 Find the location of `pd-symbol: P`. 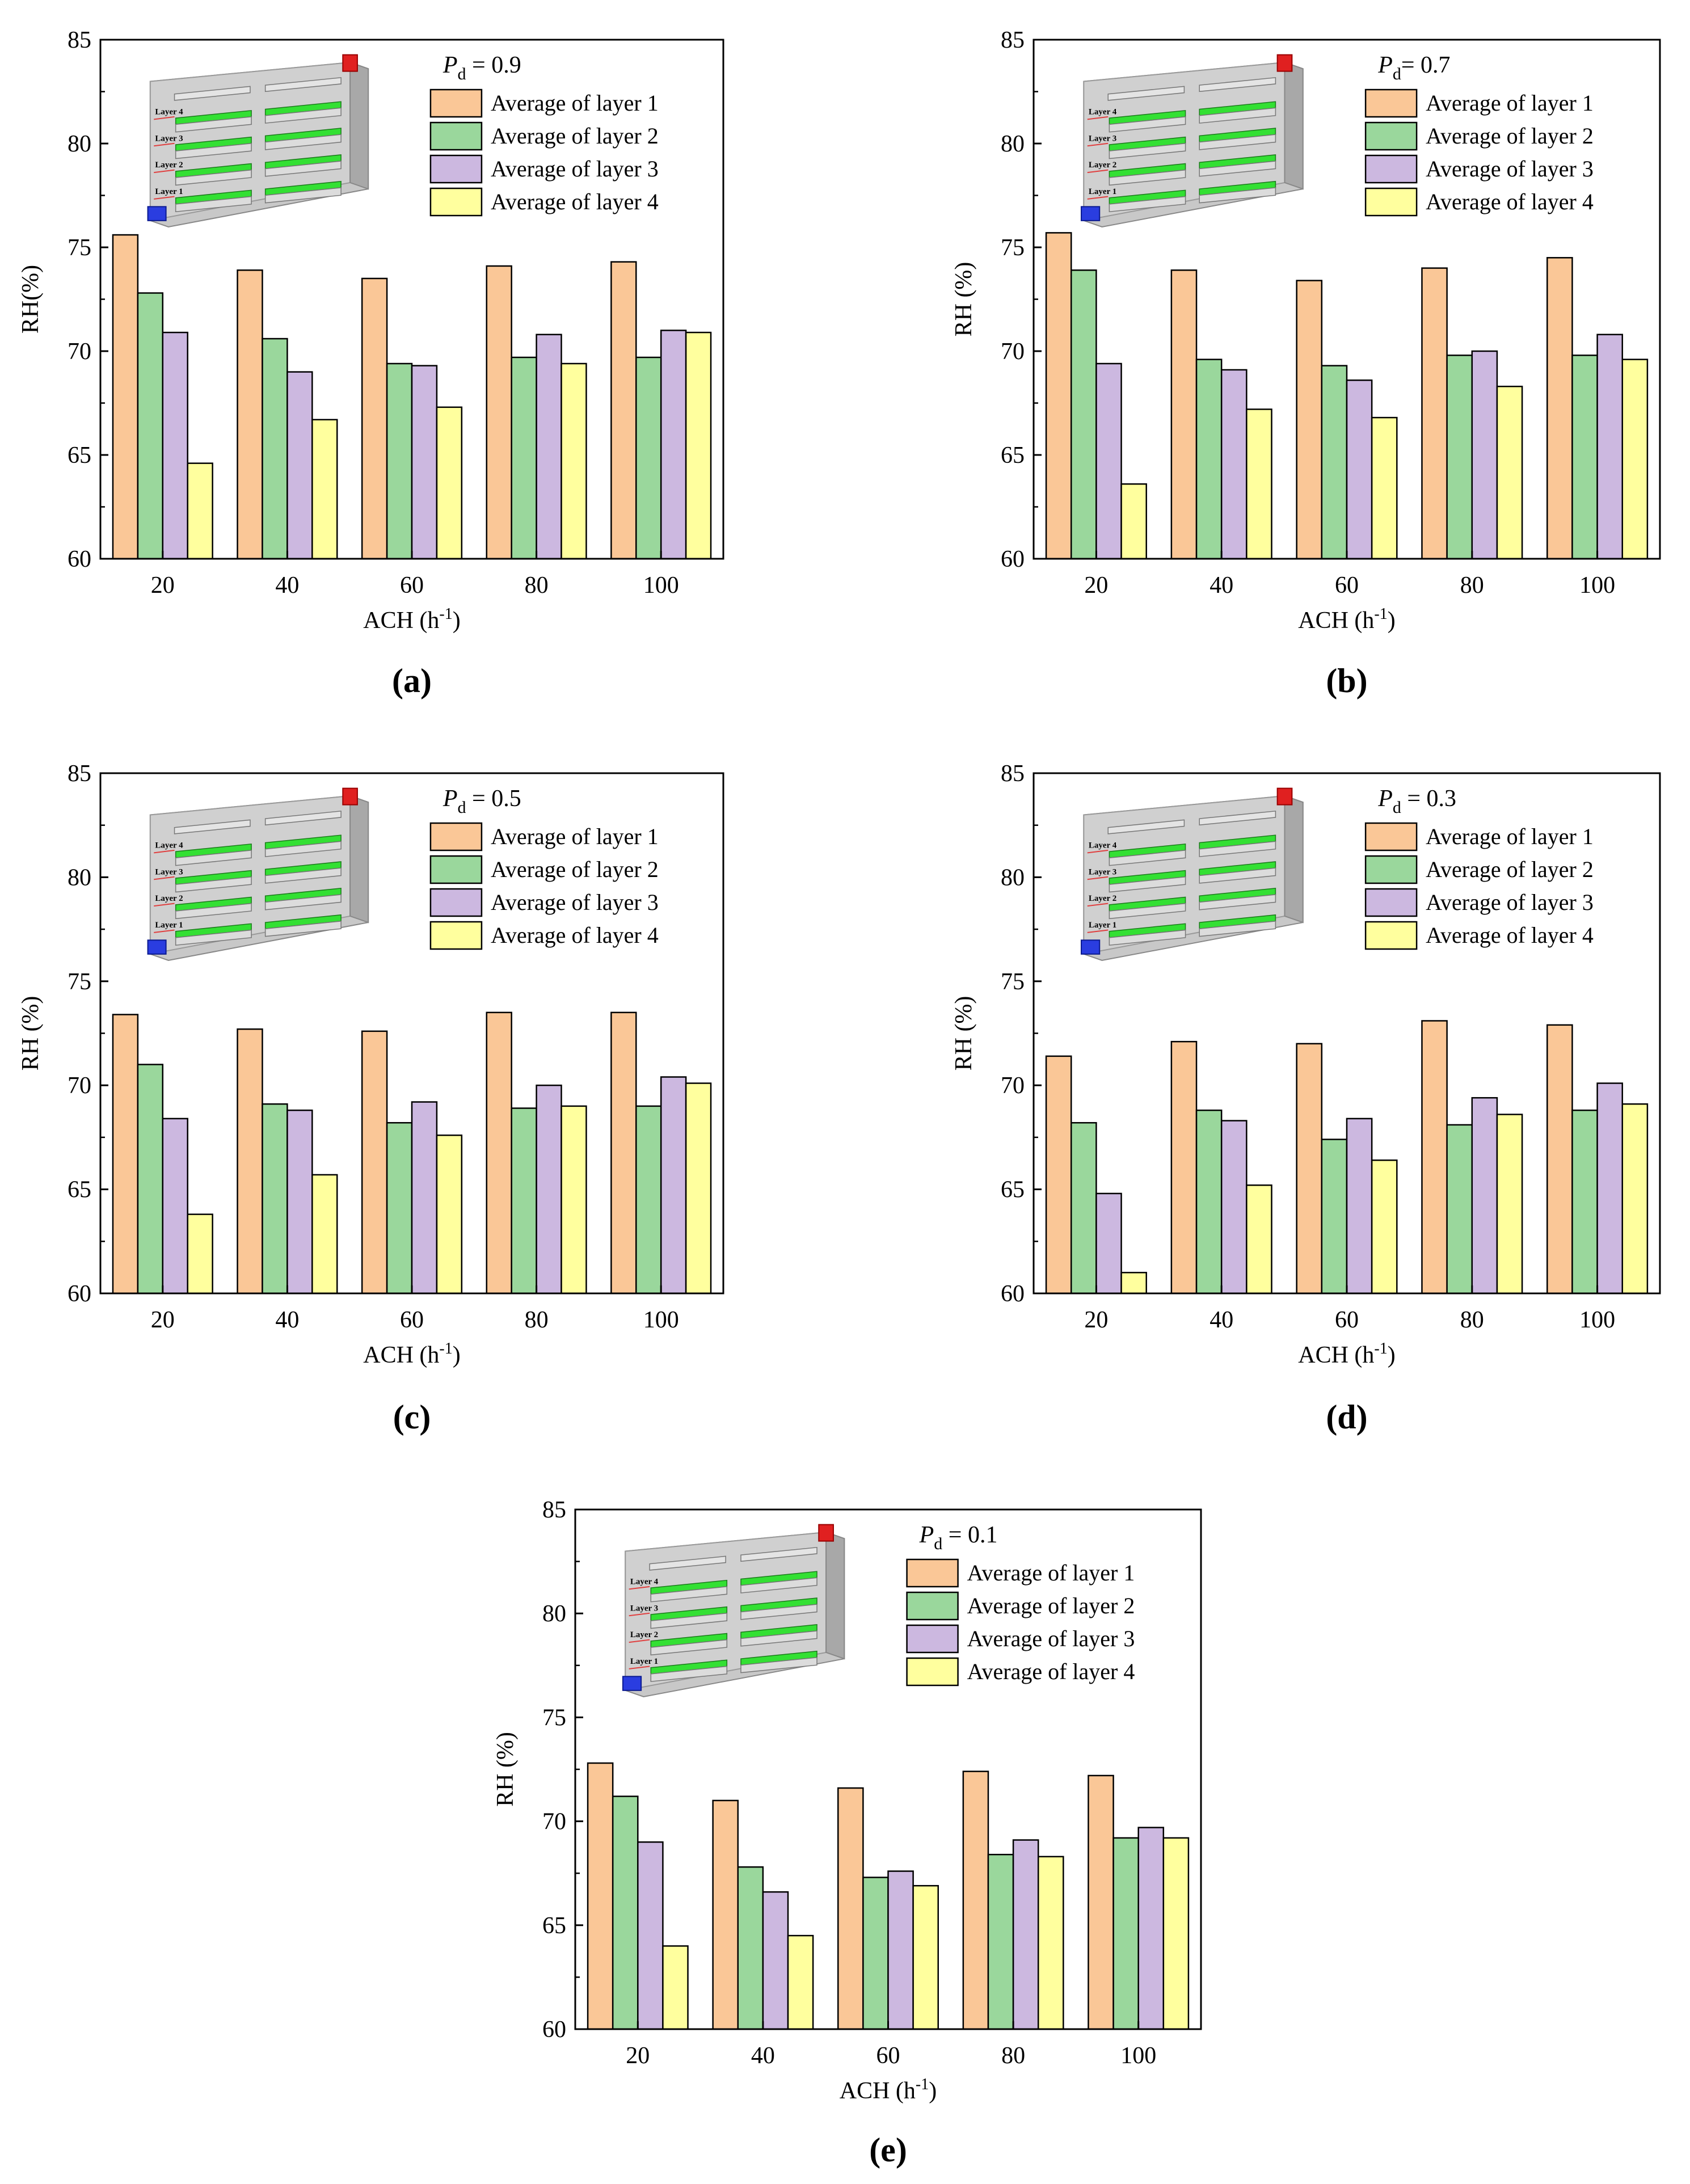

pd-symbol: P is located at coordinates (1385, 799).